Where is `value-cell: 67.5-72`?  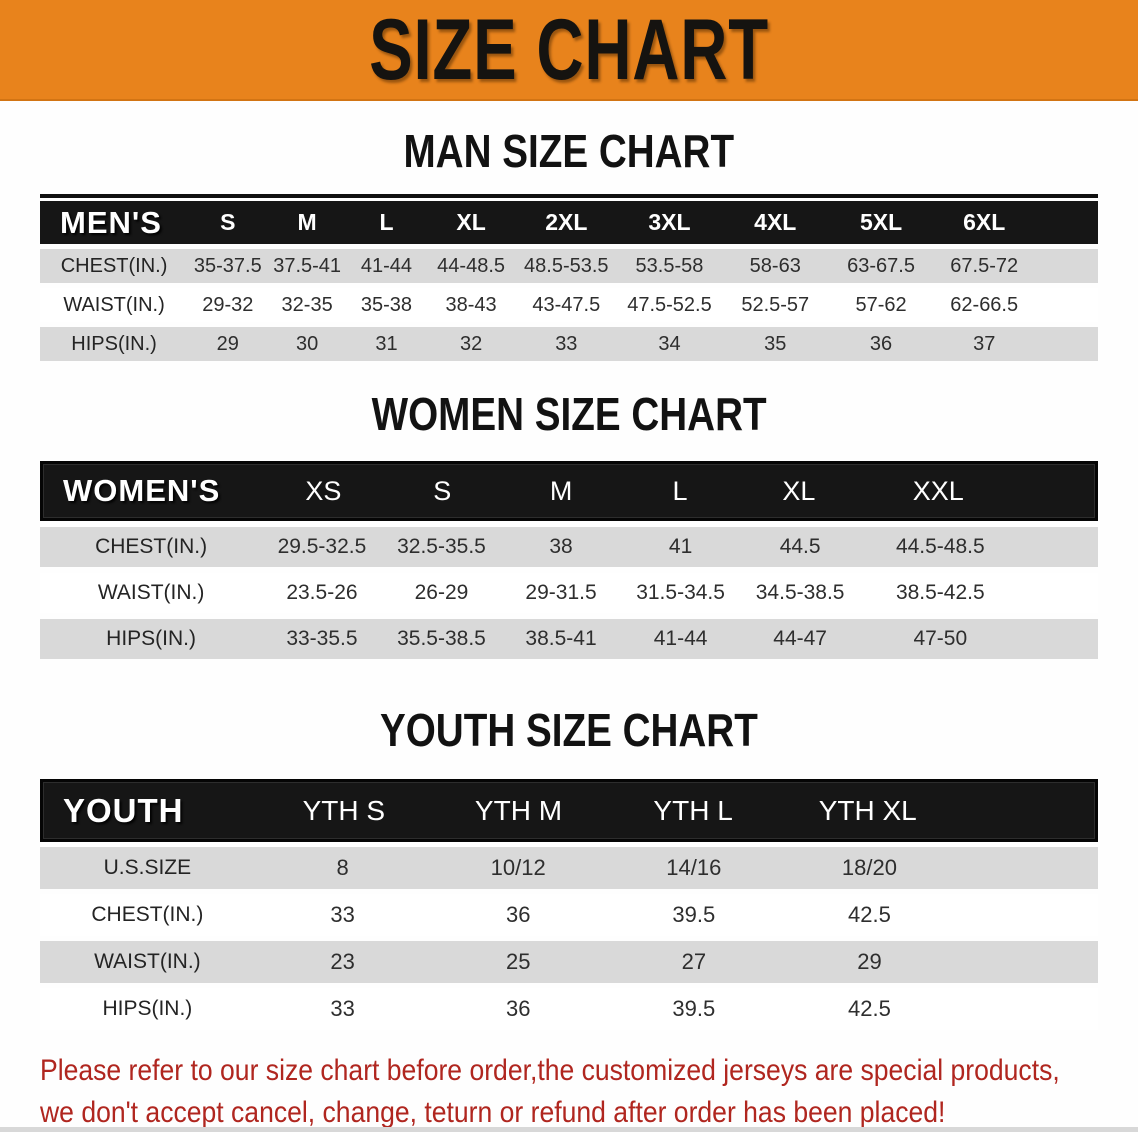
value-cell: 67.5-72 is located at coordinates (984, 265).